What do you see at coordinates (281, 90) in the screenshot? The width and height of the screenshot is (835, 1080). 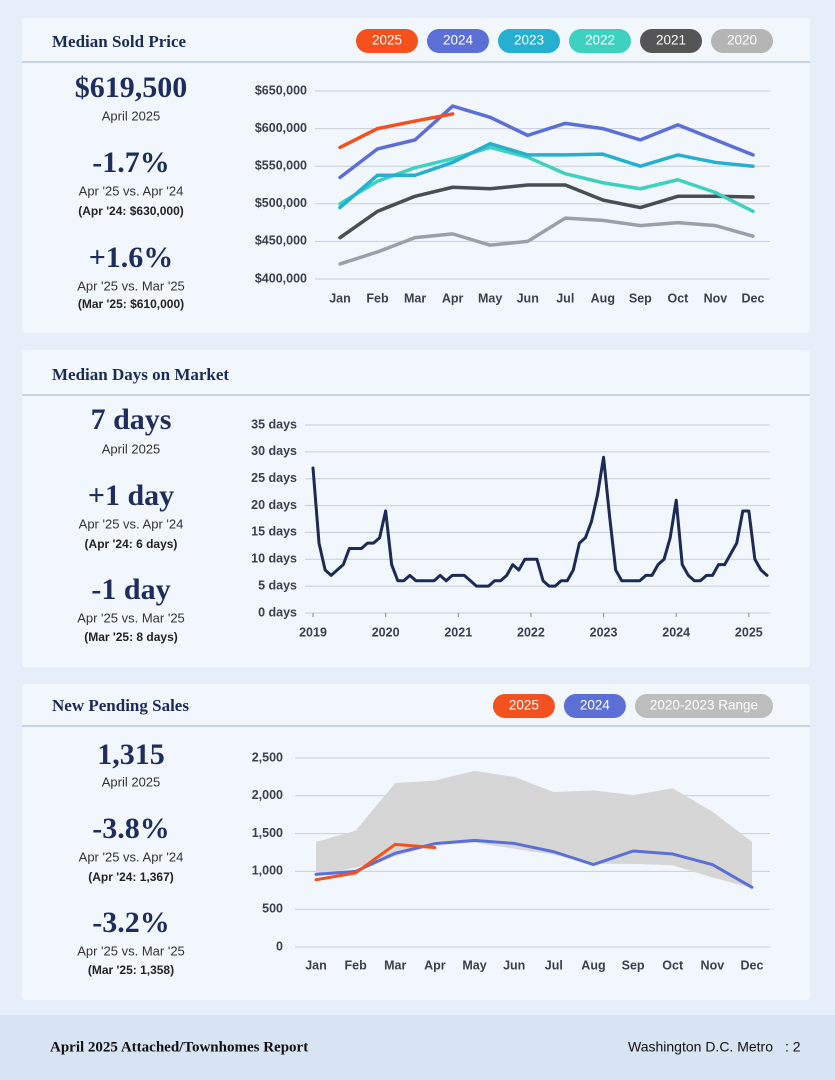 I see `y-tick-label: $650,000` at bounding box center [281, 90].